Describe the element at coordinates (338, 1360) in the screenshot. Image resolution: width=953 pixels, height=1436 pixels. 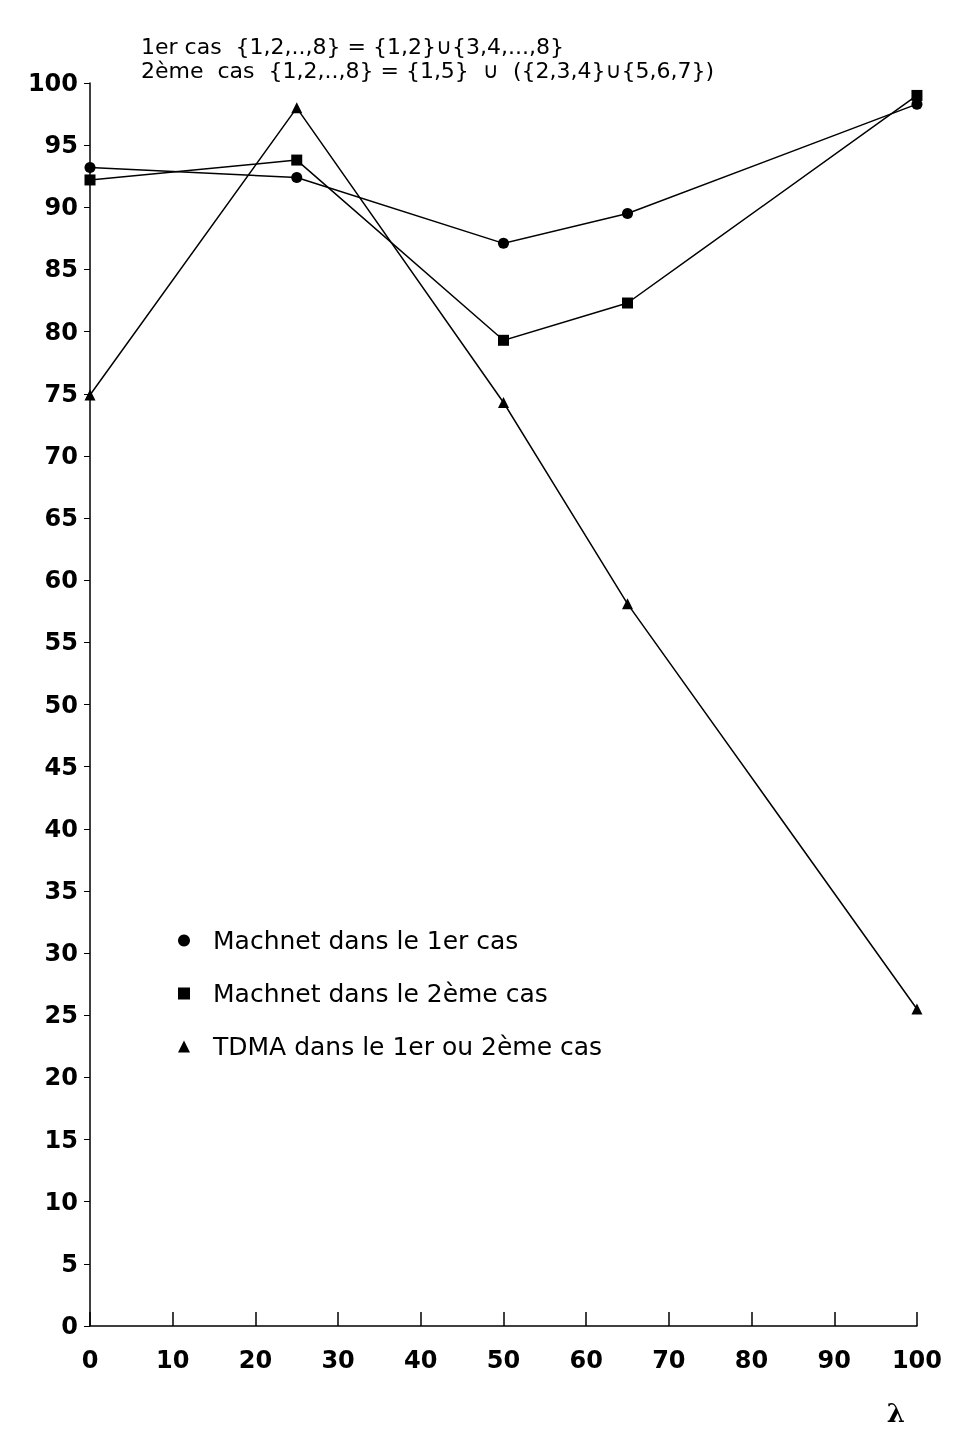
I see `x-tick-label: 30` at that location.